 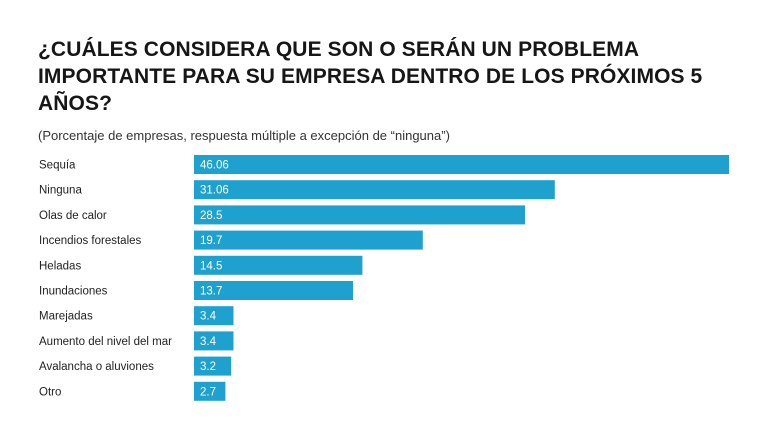 What do you see at coordinates (211, 241) in the screenshot?
I see `value-label: 19.7` at bounding box center [211, 241].